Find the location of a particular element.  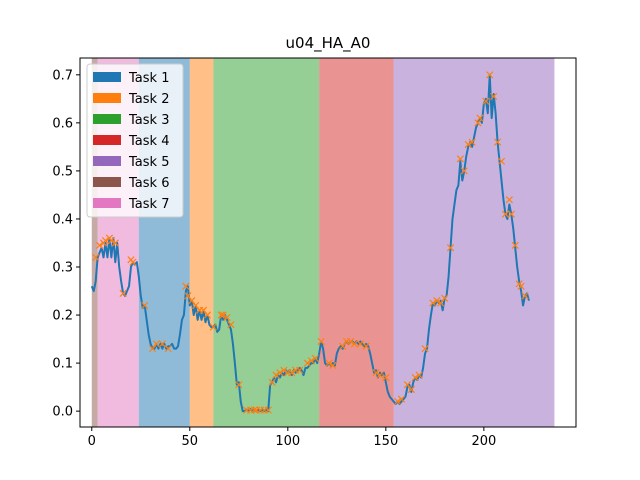

x-tick-label: 150 is located at coordinates (385, 441).